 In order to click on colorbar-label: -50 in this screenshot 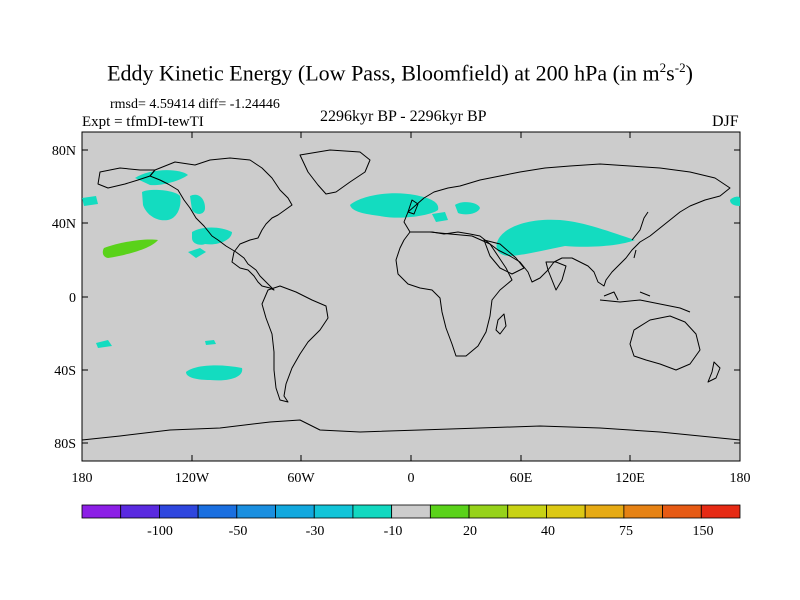, I will do `click(238, 531)`.